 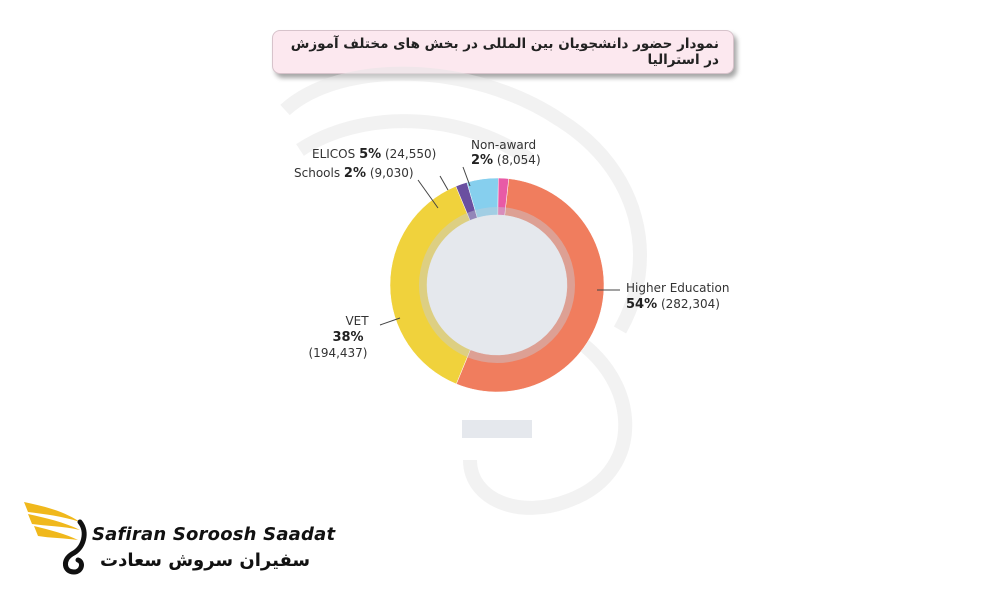 I want to click on label-schools: Schools 2% (9,030), so click(x=354, y=173).